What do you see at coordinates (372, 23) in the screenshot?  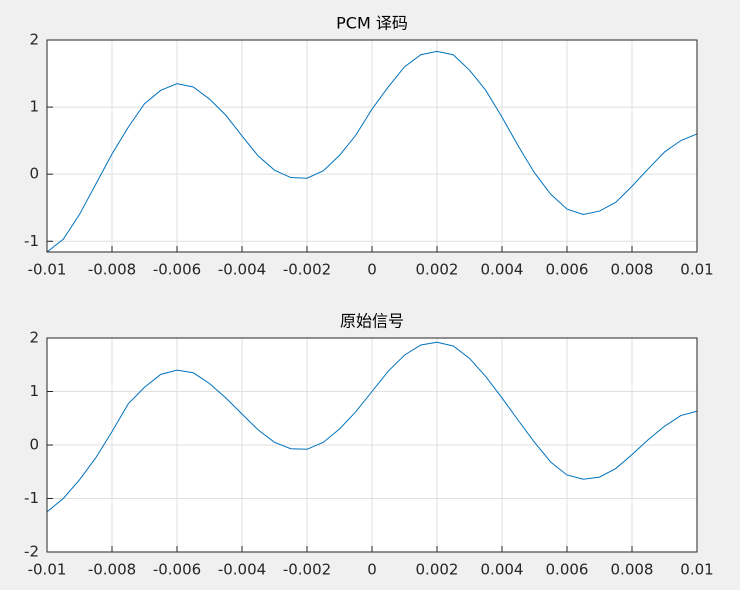 I see `chart-title: PCM 译码` at bounding box center [372, 23].